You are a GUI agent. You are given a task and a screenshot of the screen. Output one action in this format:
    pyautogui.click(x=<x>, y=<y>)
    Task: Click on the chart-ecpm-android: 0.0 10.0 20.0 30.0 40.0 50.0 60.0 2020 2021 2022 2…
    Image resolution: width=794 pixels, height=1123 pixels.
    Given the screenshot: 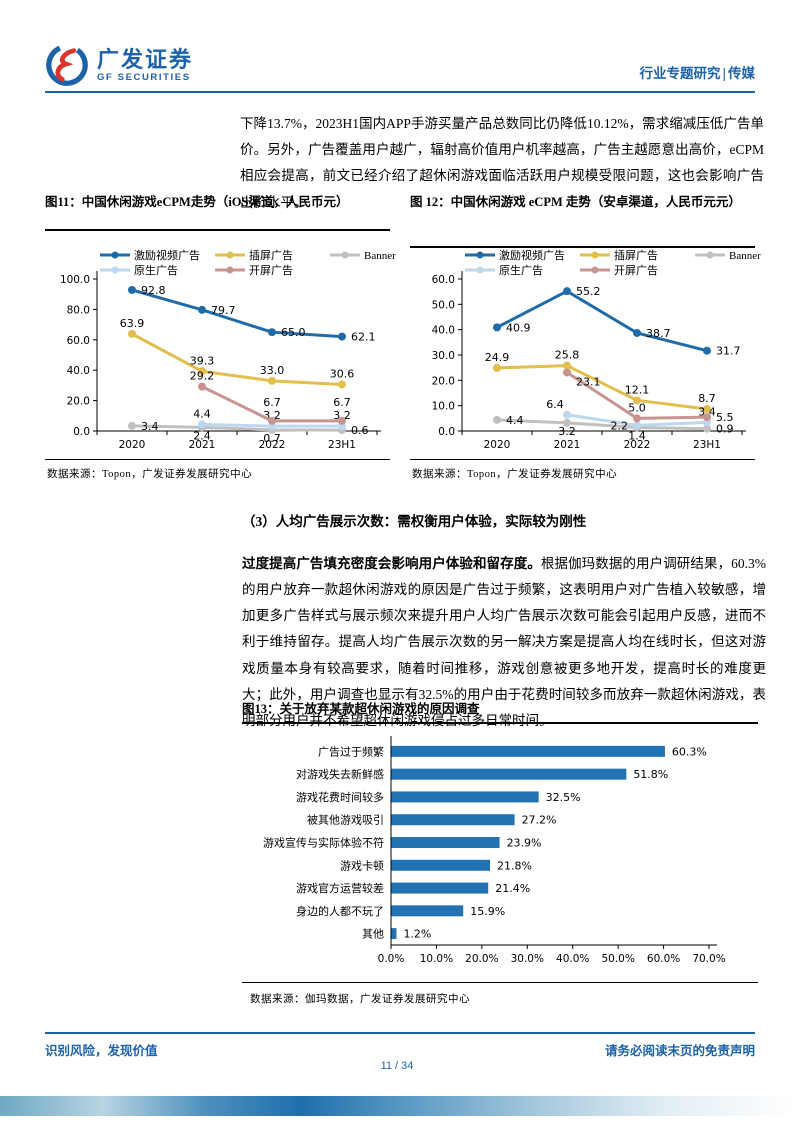 What is the action you would take?
    pyautogui.click(x=596, y=349)
    